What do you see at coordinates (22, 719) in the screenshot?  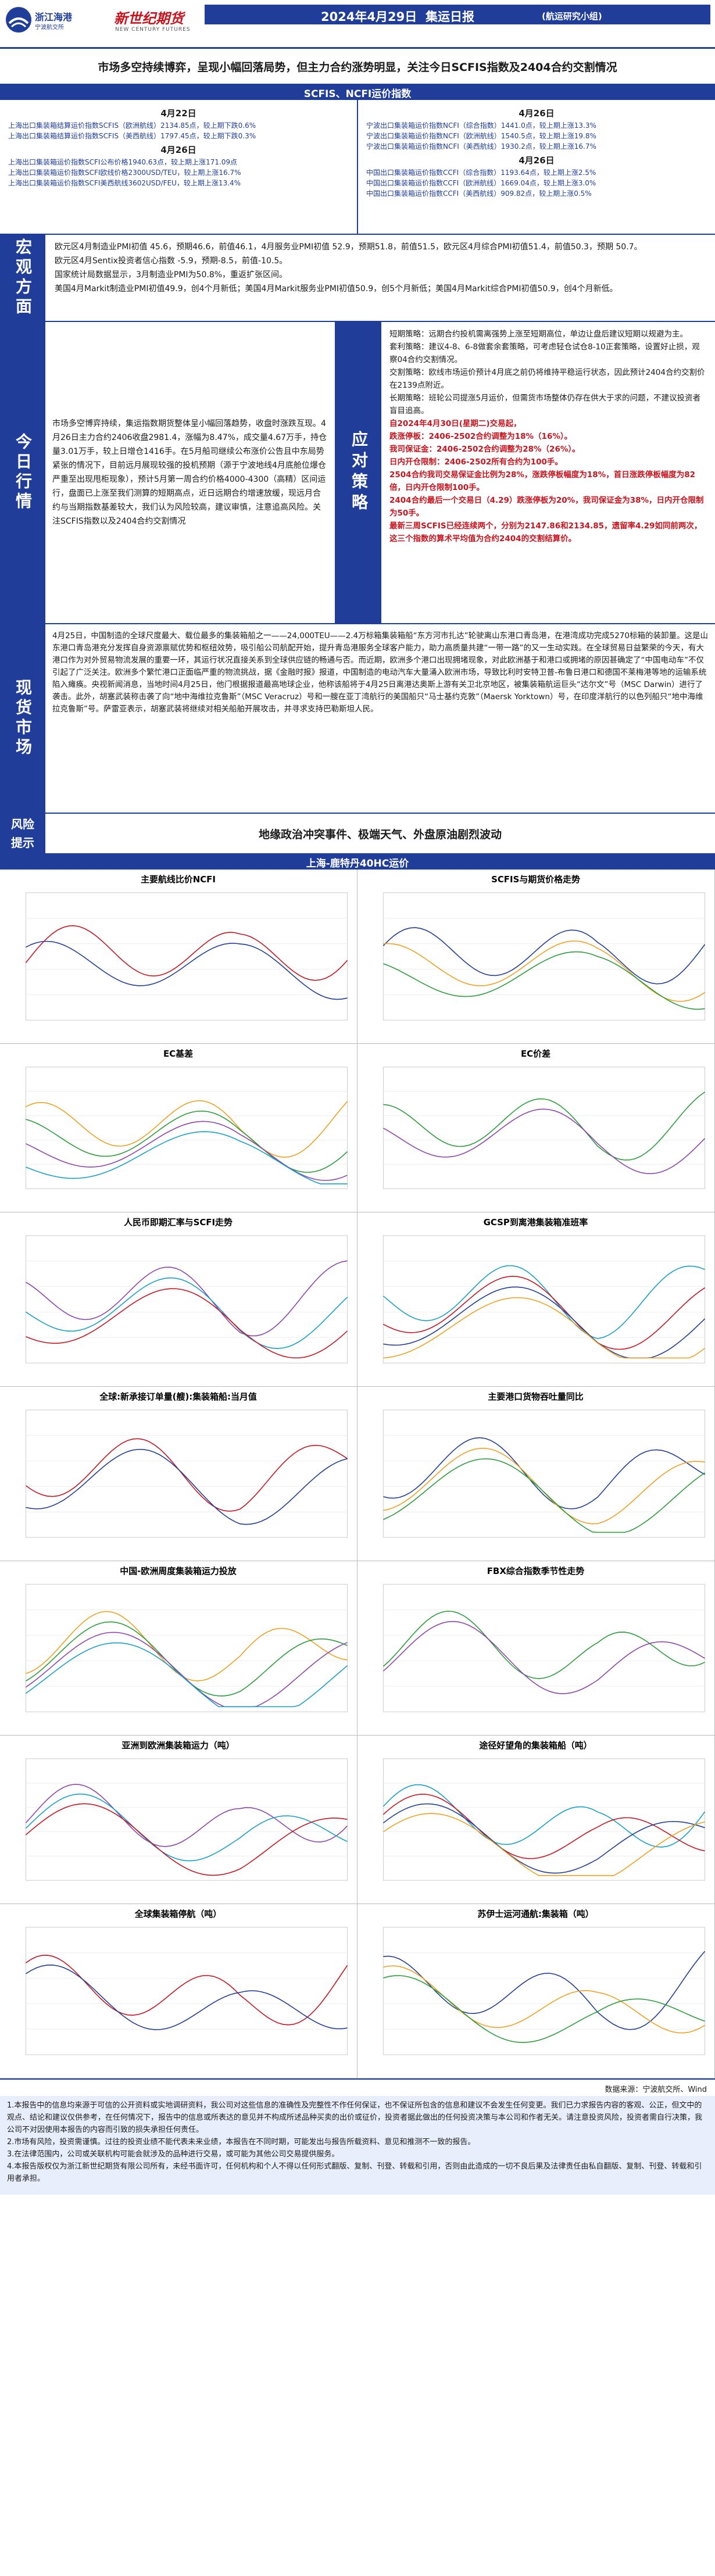 I see `spot-label: 现货市场` at bounding box center [22, 719].